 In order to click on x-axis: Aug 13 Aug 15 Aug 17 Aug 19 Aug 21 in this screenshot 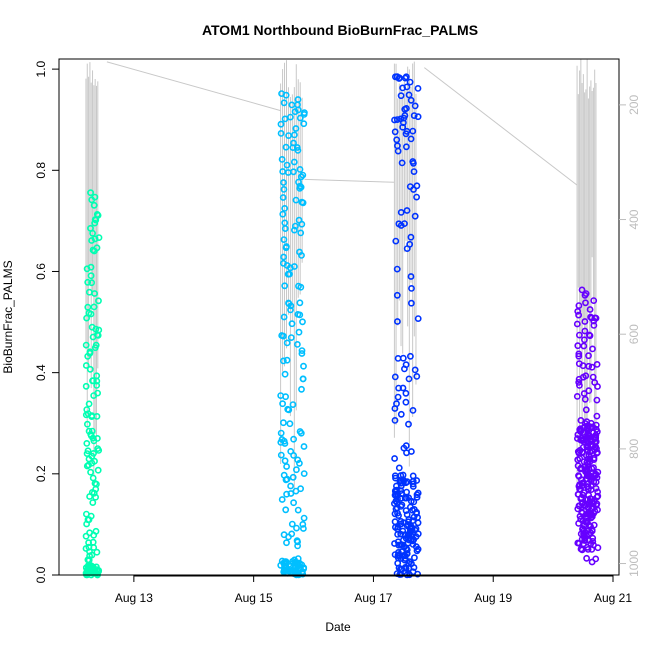, I will do `click(373, 590)`.